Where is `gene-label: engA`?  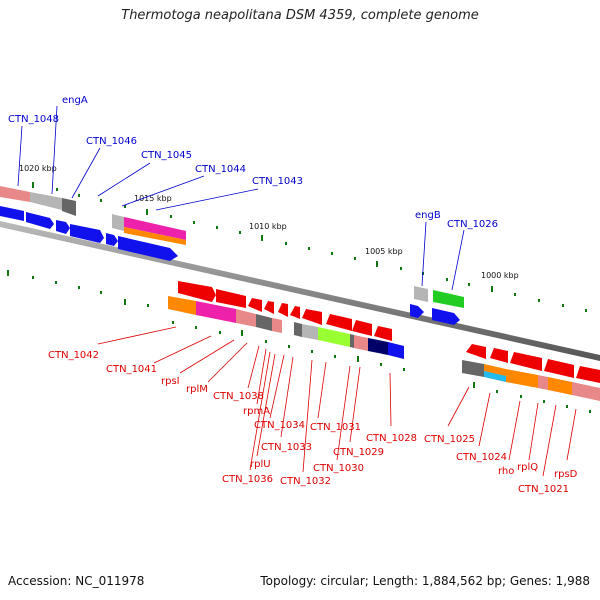
gene-label: engA is located at coordinates (75, 100).